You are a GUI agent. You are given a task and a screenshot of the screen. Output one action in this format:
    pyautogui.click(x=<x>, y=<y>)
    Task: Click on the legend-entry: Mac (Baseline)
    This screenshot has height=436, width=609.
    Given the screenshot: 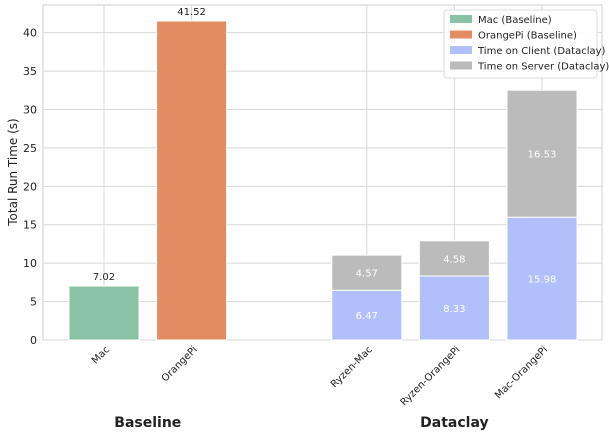 What is the action you would take?
    pyautogui.click(x=515, y=20)
    